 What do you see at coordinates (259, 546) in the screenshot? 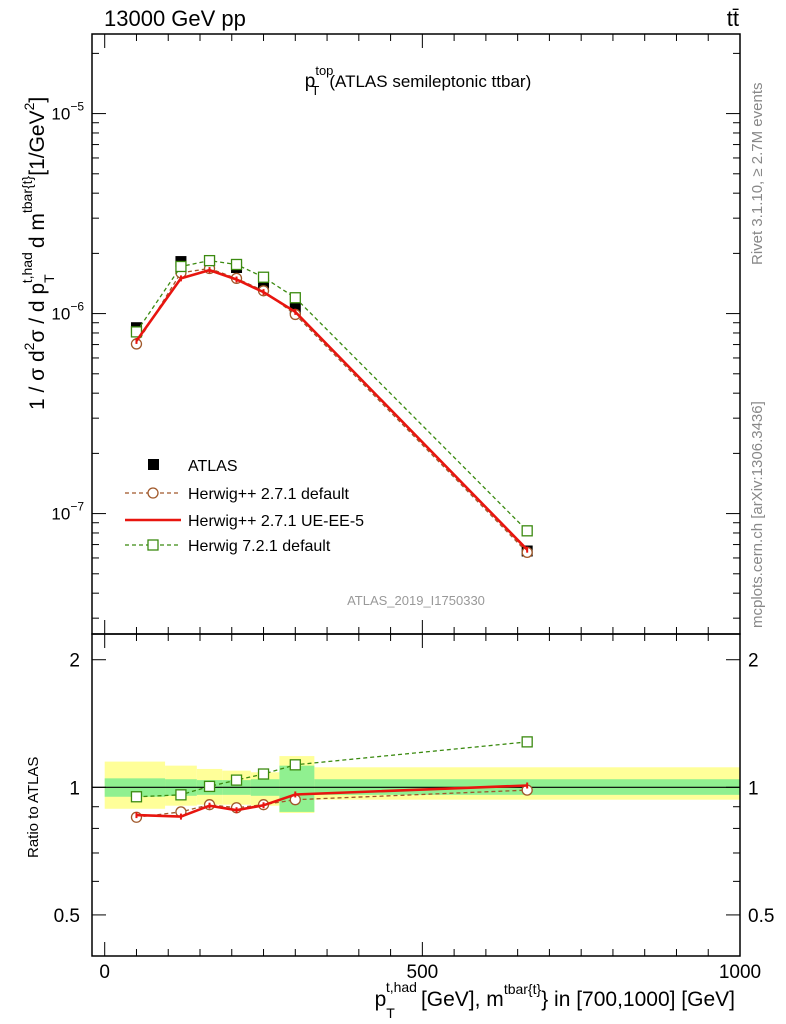
I see `legend-label-herwig7: Herwig 7.2.1 default` at bounding box center [259, 546].